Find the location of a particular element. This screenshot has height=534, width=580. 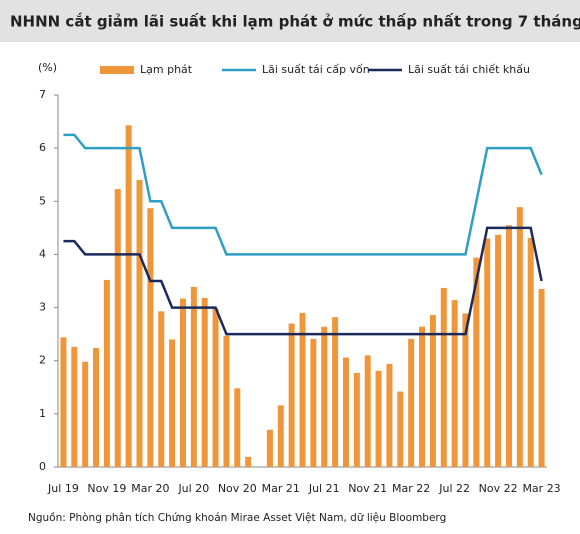

x-tick-label: Mar 23 is located at coordinates (541, 488).